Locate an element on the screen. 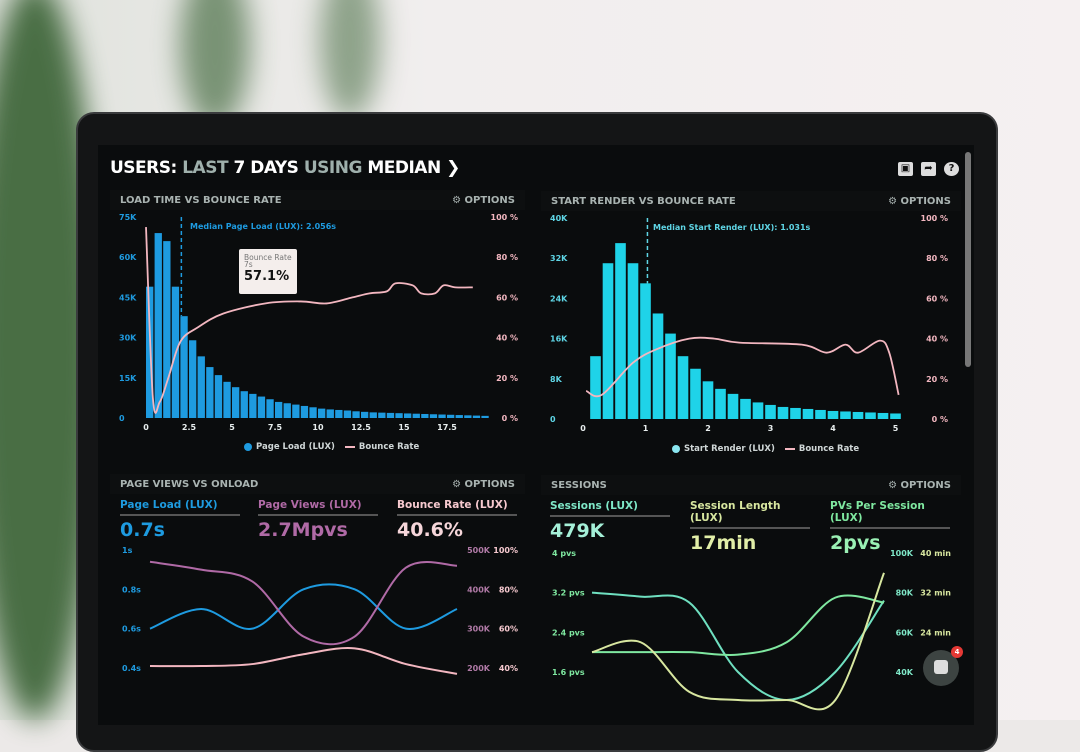  y-tick-label: 15K is located at coordinates (128, 378).